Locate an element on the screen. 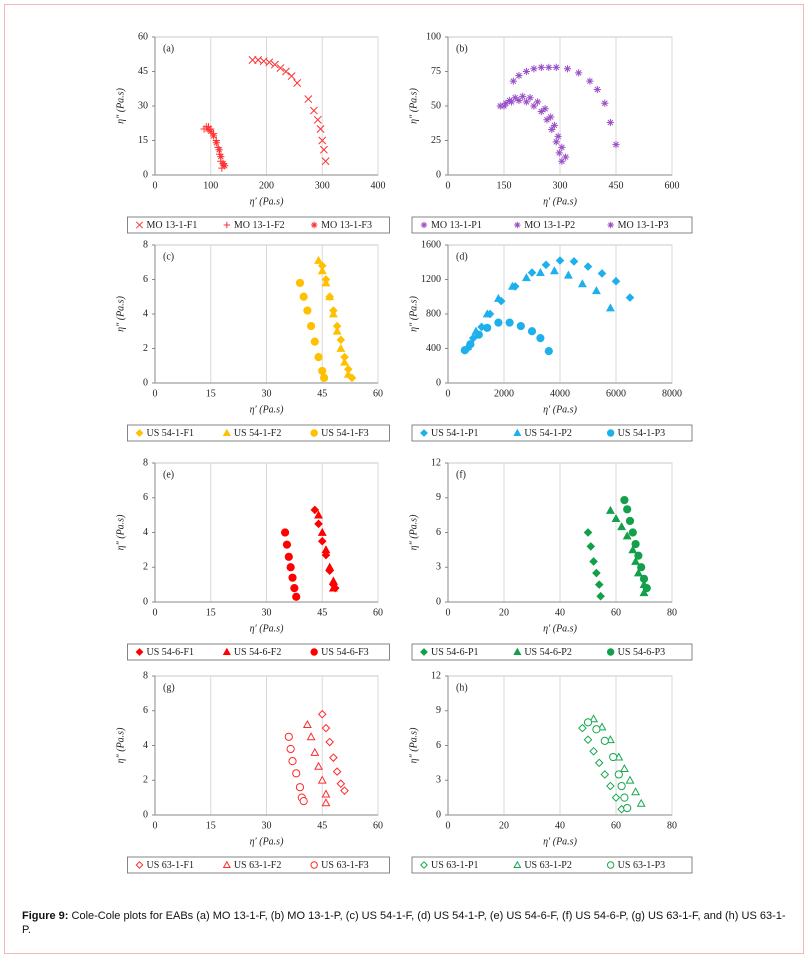 Image resolution: width=812 pixels, height=960 pixels. y-tick-label: 8 is located at coordinates (145, 675).